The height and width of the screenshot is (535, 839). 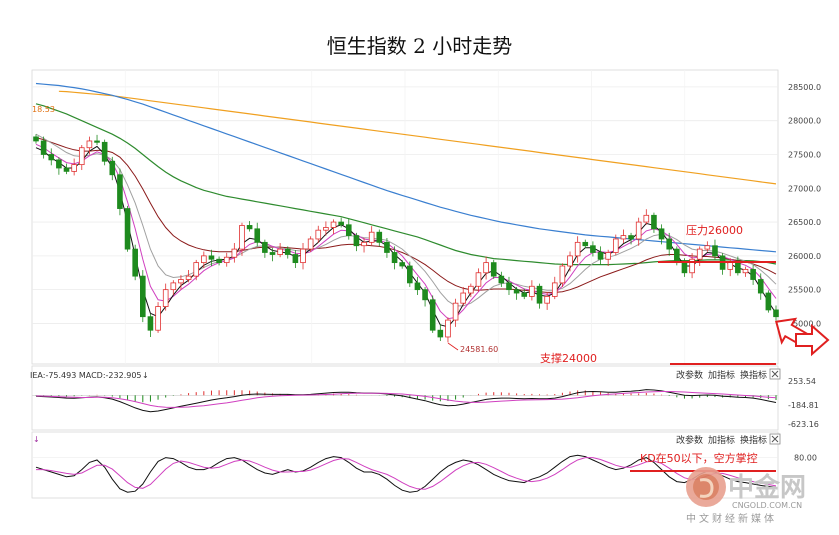 What do you see at coordinates (805, 458) in the screenshot?
I see `kdj-y-tick-label: 80.00` at bounding box center [805, 458].